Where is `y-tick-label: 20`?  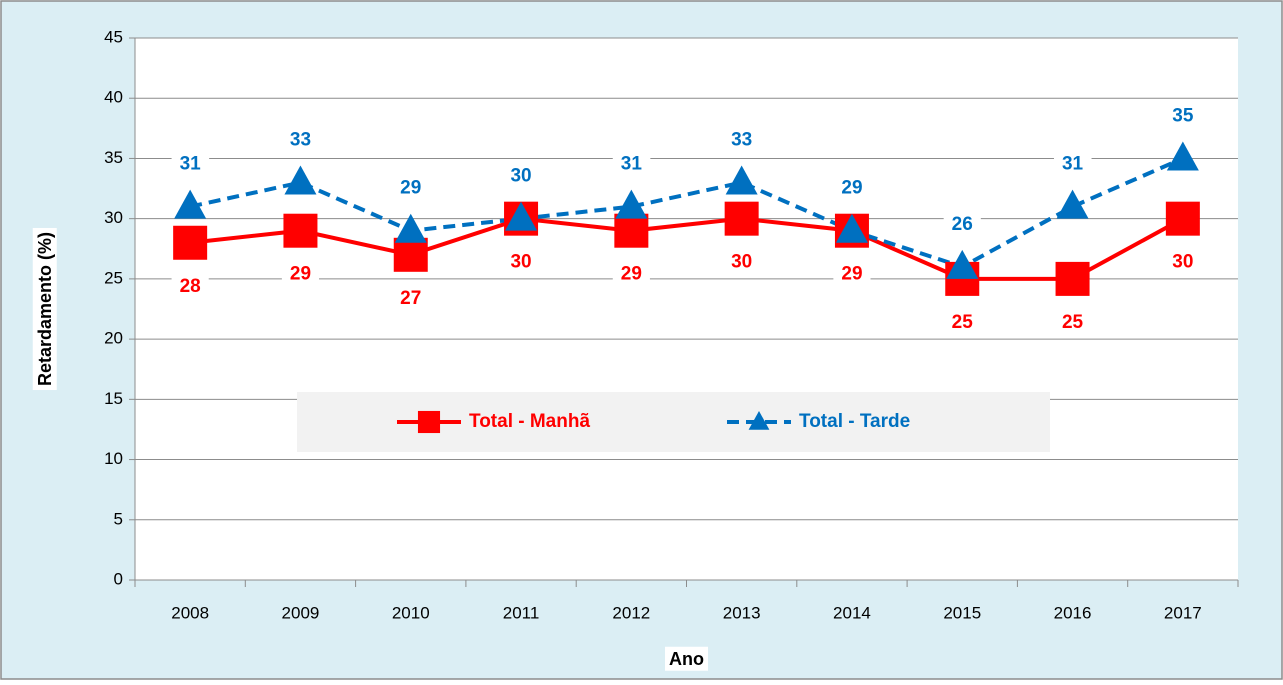
y-tick-label: 20 is located at coordinates (113, 338).